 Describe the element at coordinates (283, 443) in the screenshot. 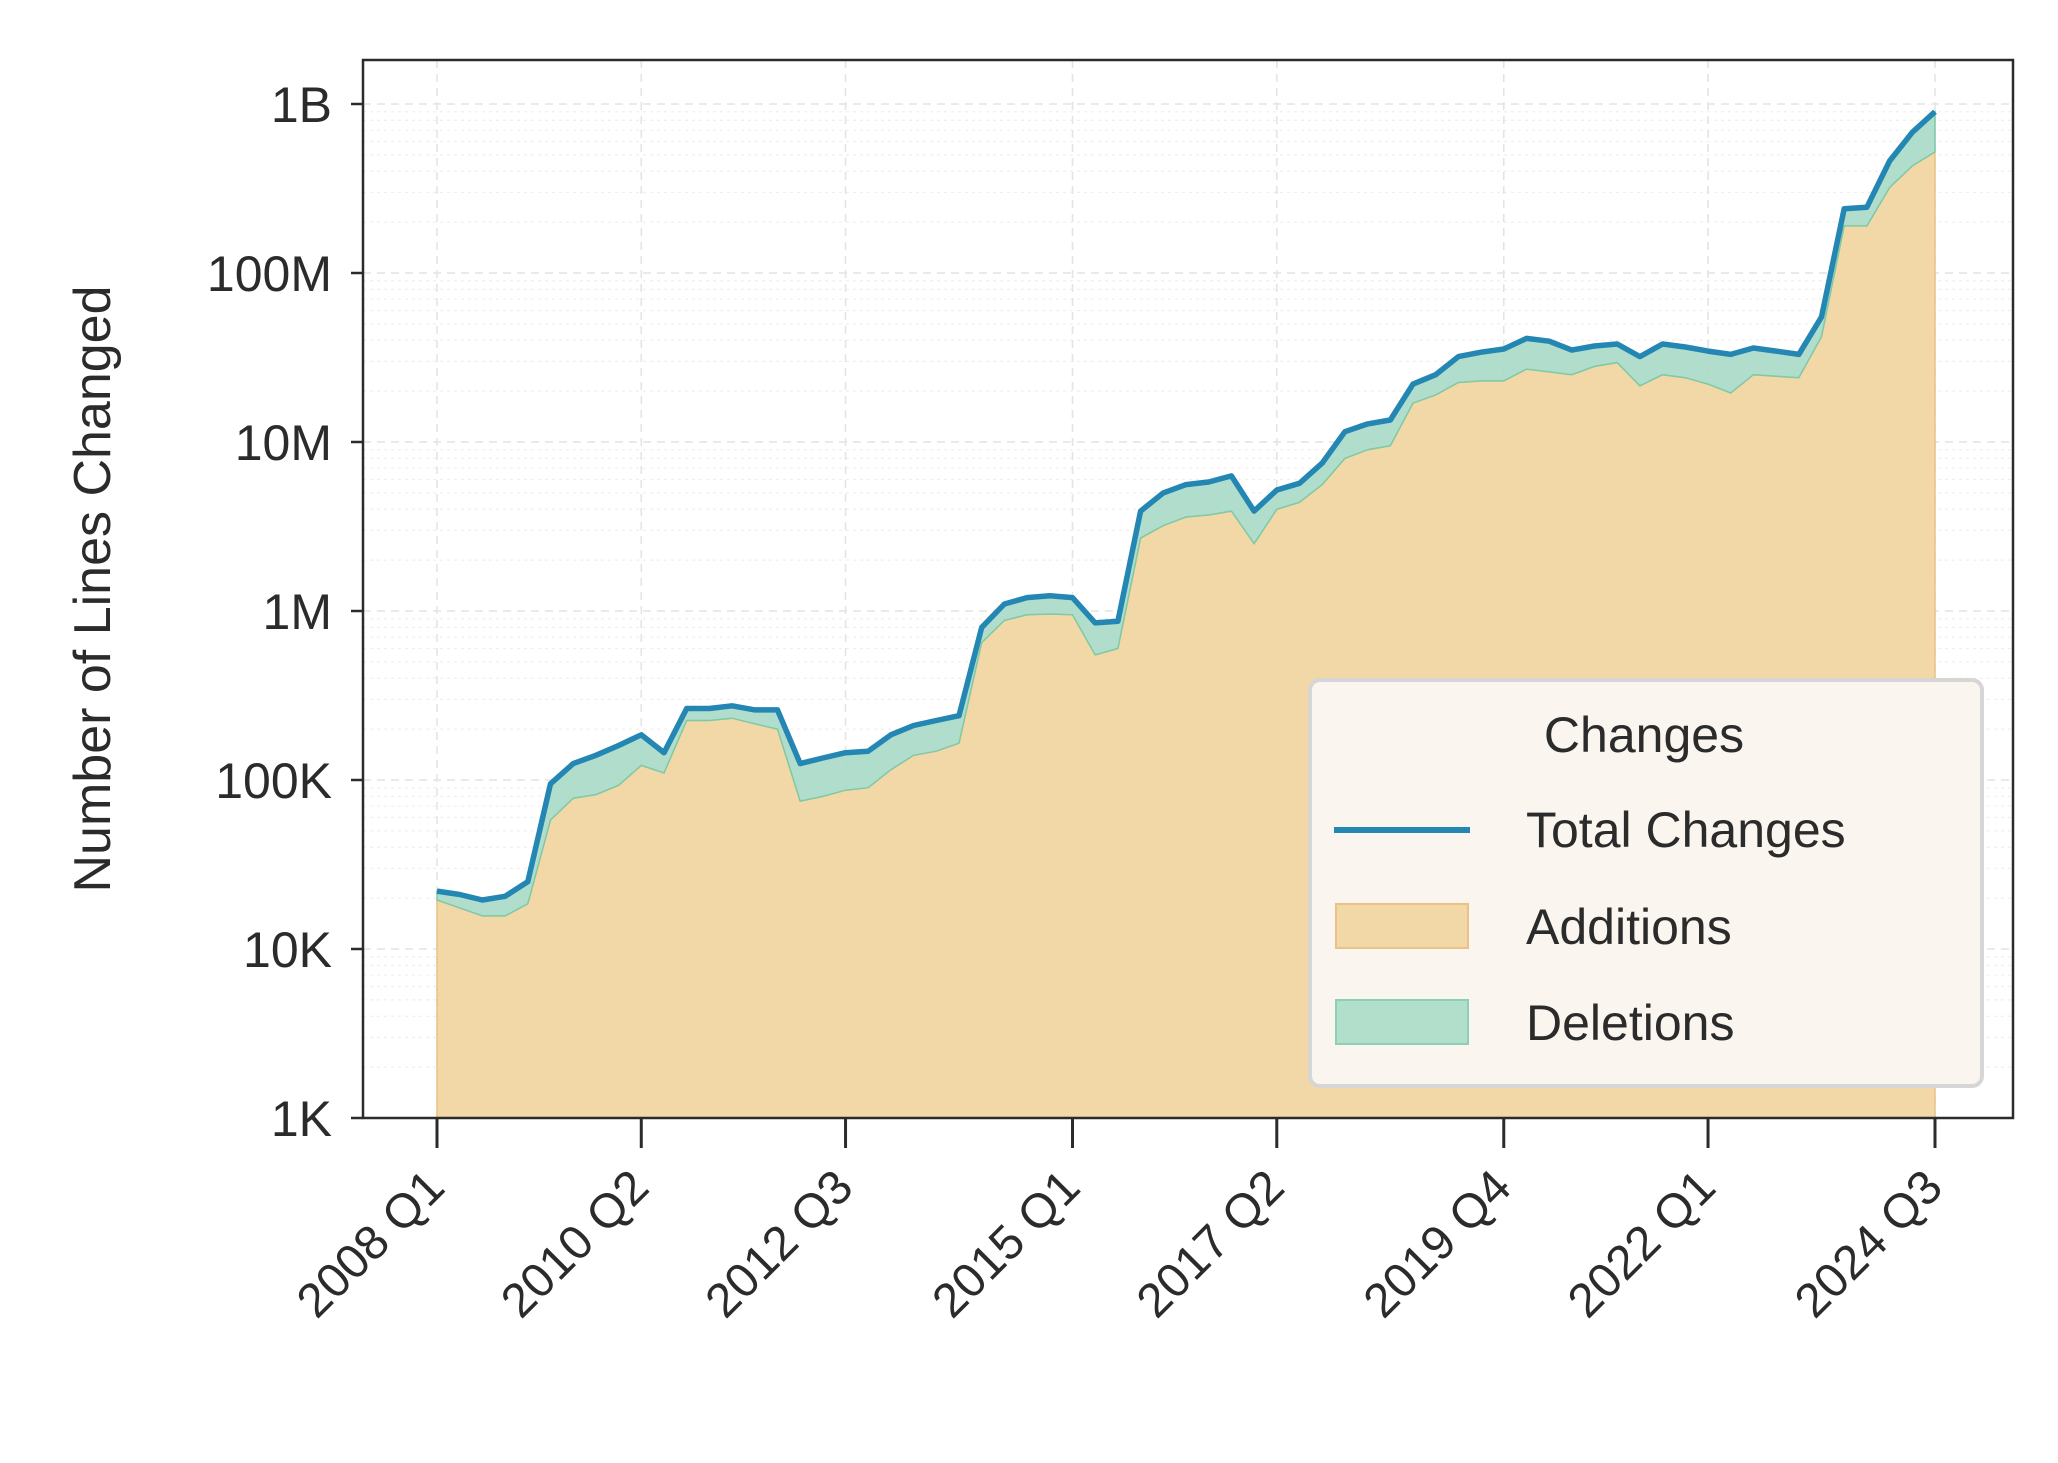

I see `y-tick-label: 10M` at that location.